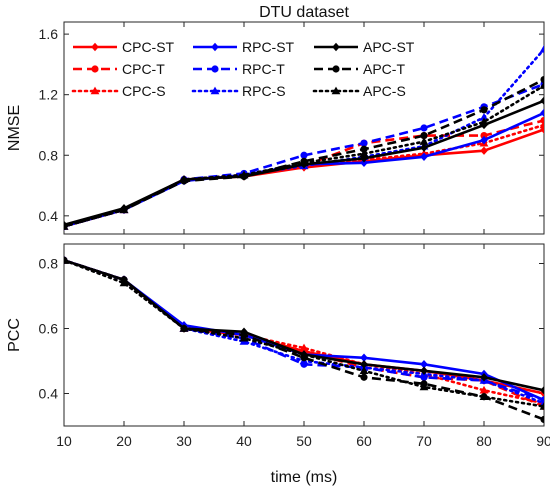 The width and height of the screenshot is (550, 492). I want to click on pcc-x-tick-label: 50, so click(304, 441).